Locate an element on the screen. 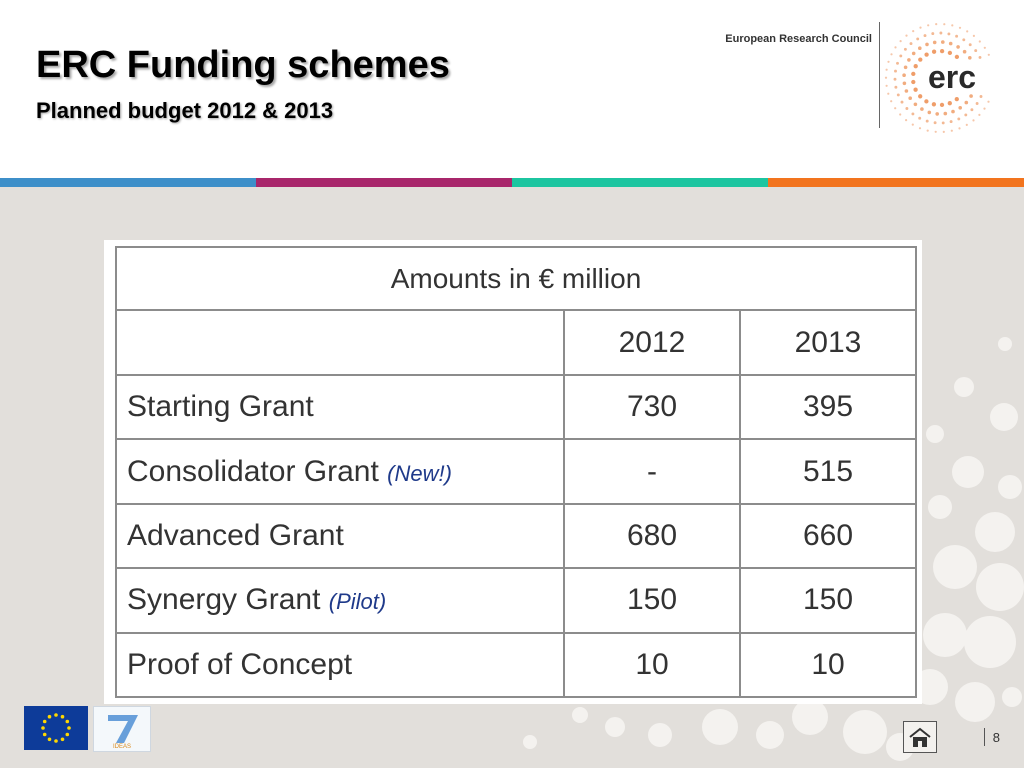 Image resolution: width=1024 pixels, height=768 pixels. table-row: Proof of Concept 10 10 is located at coordinates (516, 665).